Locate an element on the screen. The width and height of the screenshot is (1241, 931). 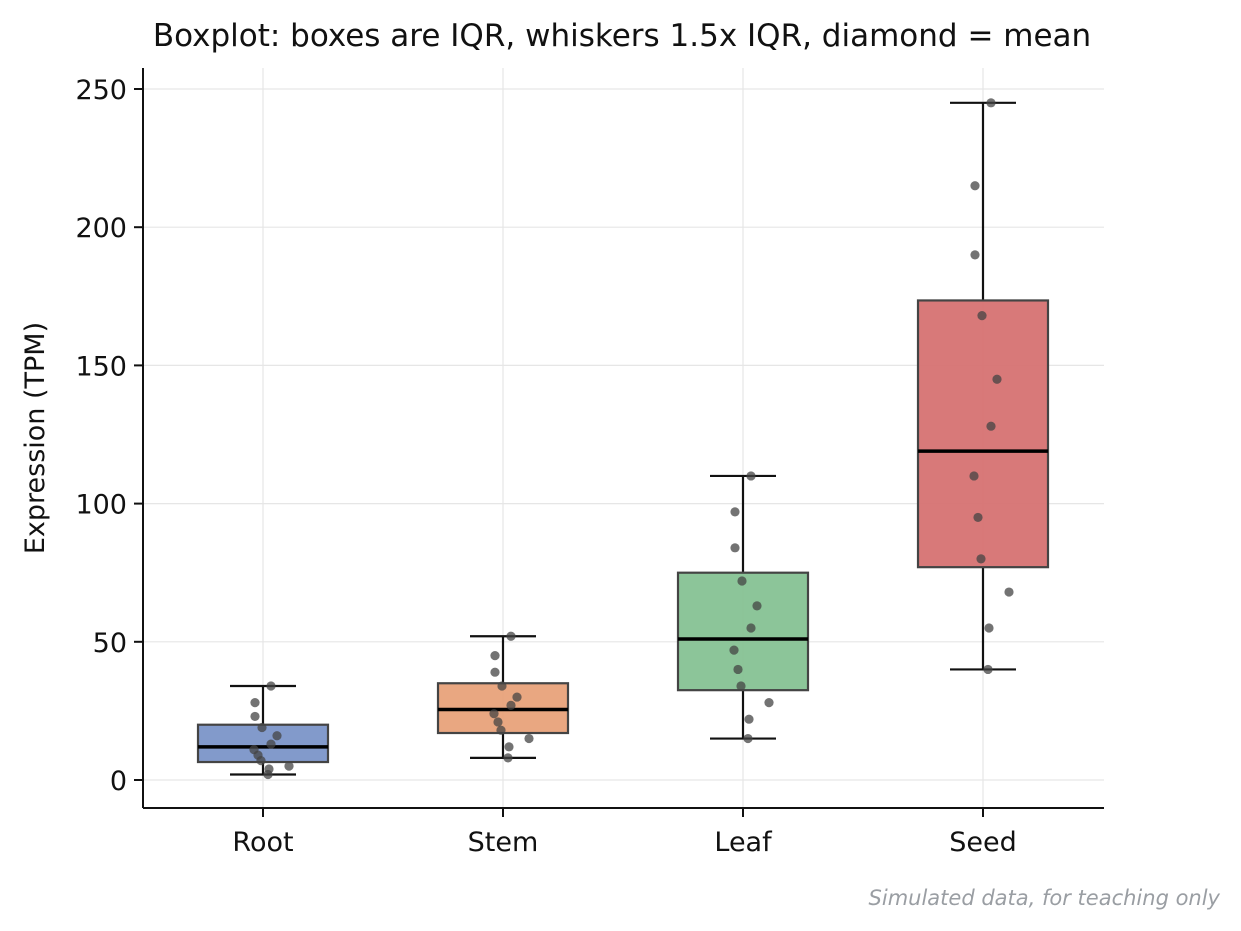
x-tick-label: Leaf is located at coordinates (743, 842).